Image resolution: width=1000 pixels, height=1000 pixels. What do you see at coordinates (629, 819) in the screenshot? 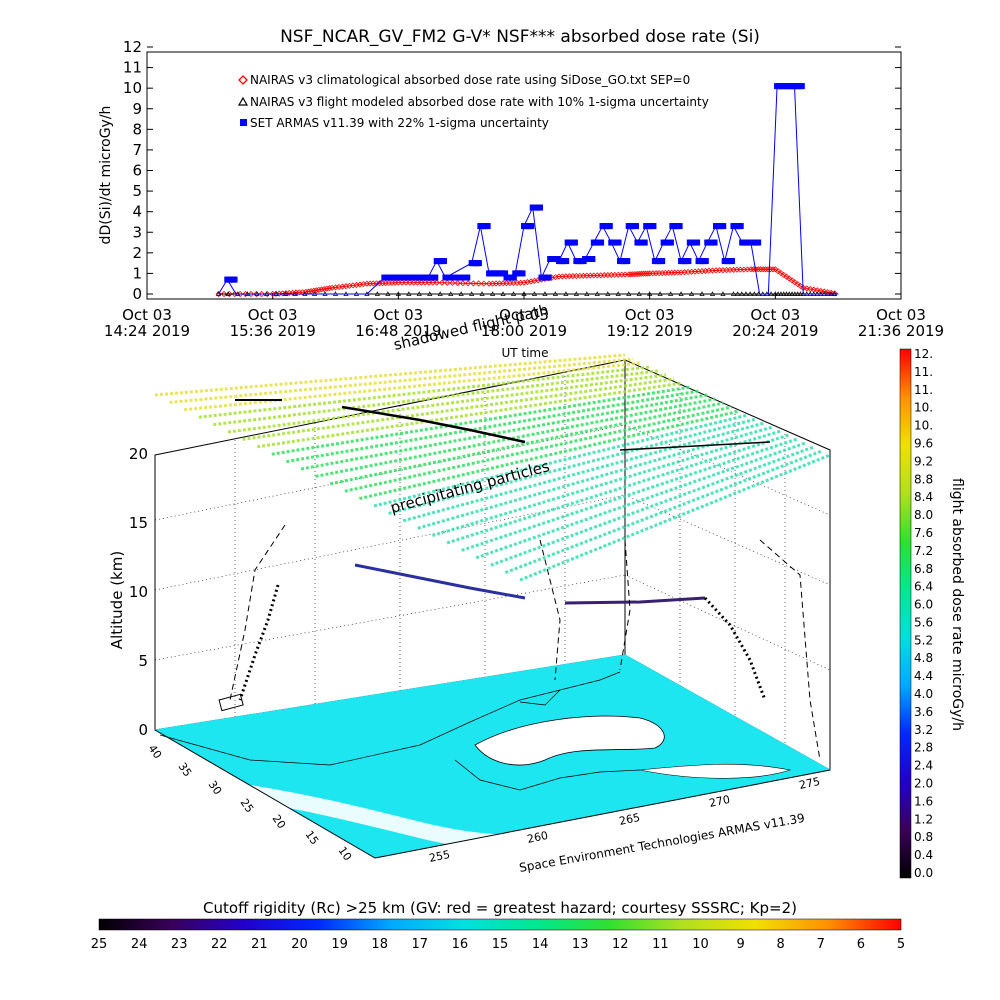
I see `lon-tick: 265` at bounding box center [629, 819].